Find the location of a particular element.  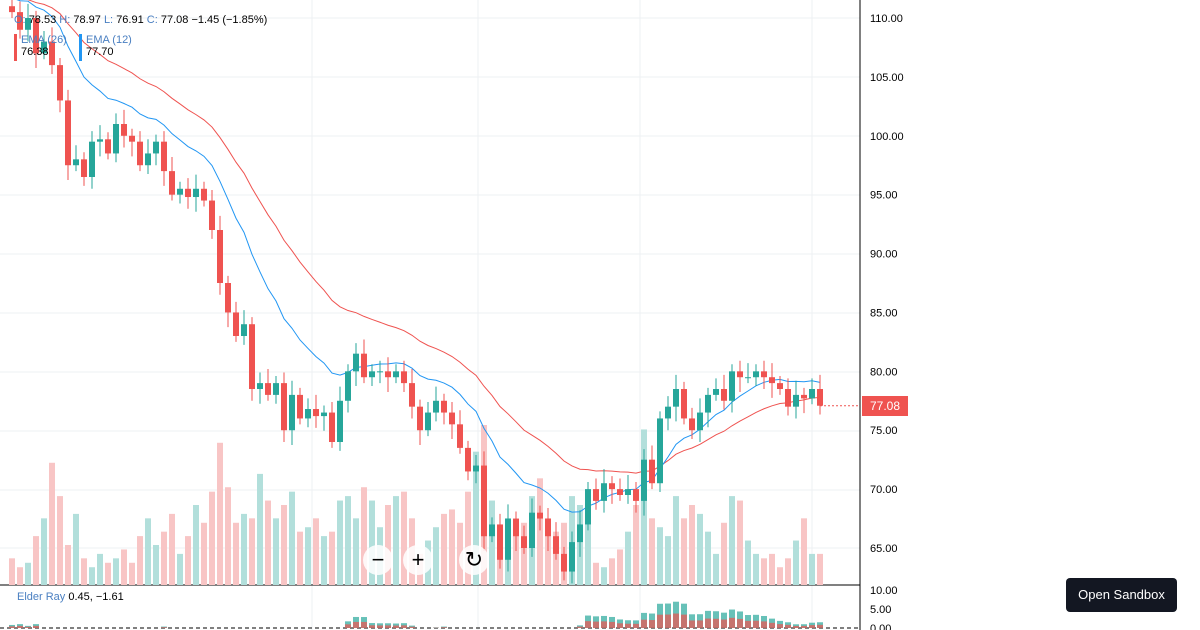

elder-axis-label: 0.00 is located at coordinates (880, 626).